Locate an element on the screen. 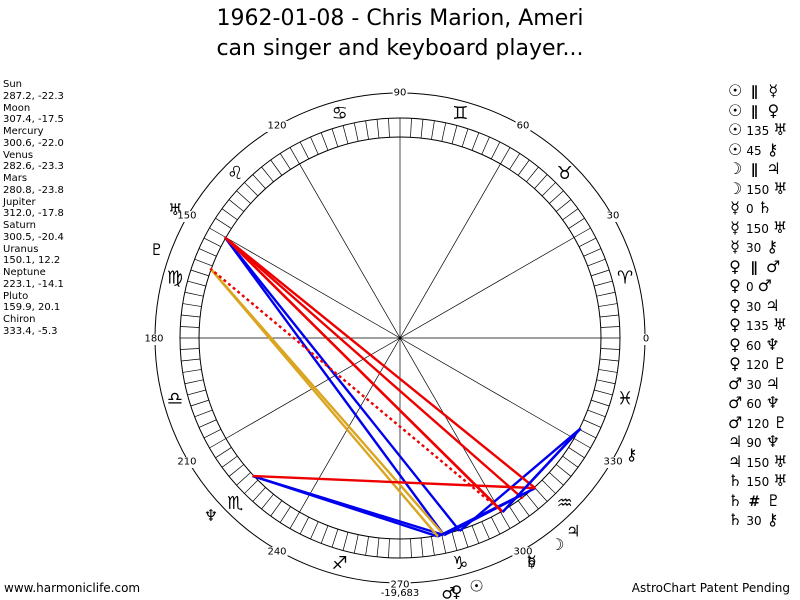  planet-marker-icon: ☽ is located at coordinates (557, 544).